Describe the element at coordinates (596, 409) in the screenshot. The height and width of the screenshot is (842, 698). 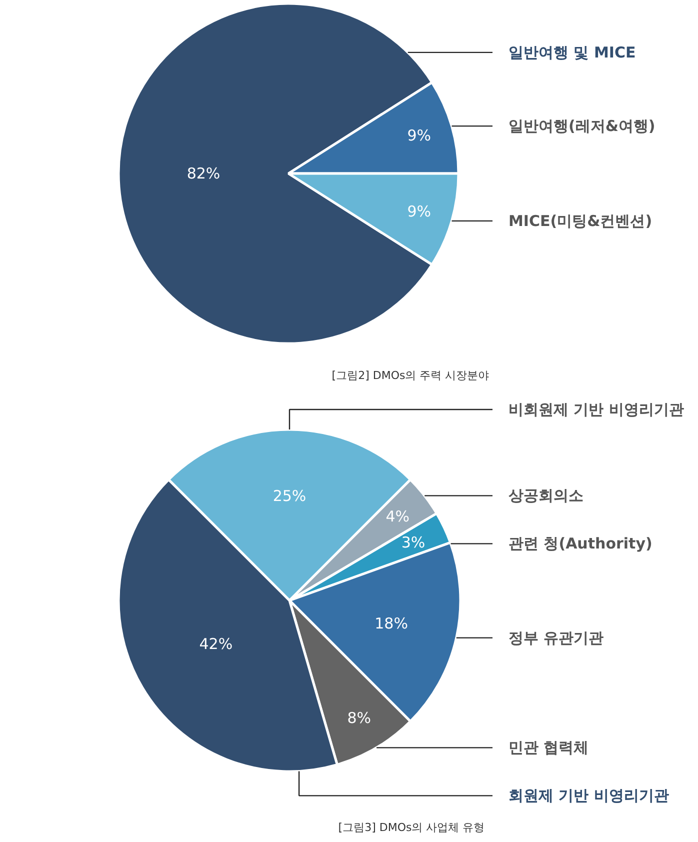
I see `slice-label: 비회원제 기반 비영리기관` at that location.